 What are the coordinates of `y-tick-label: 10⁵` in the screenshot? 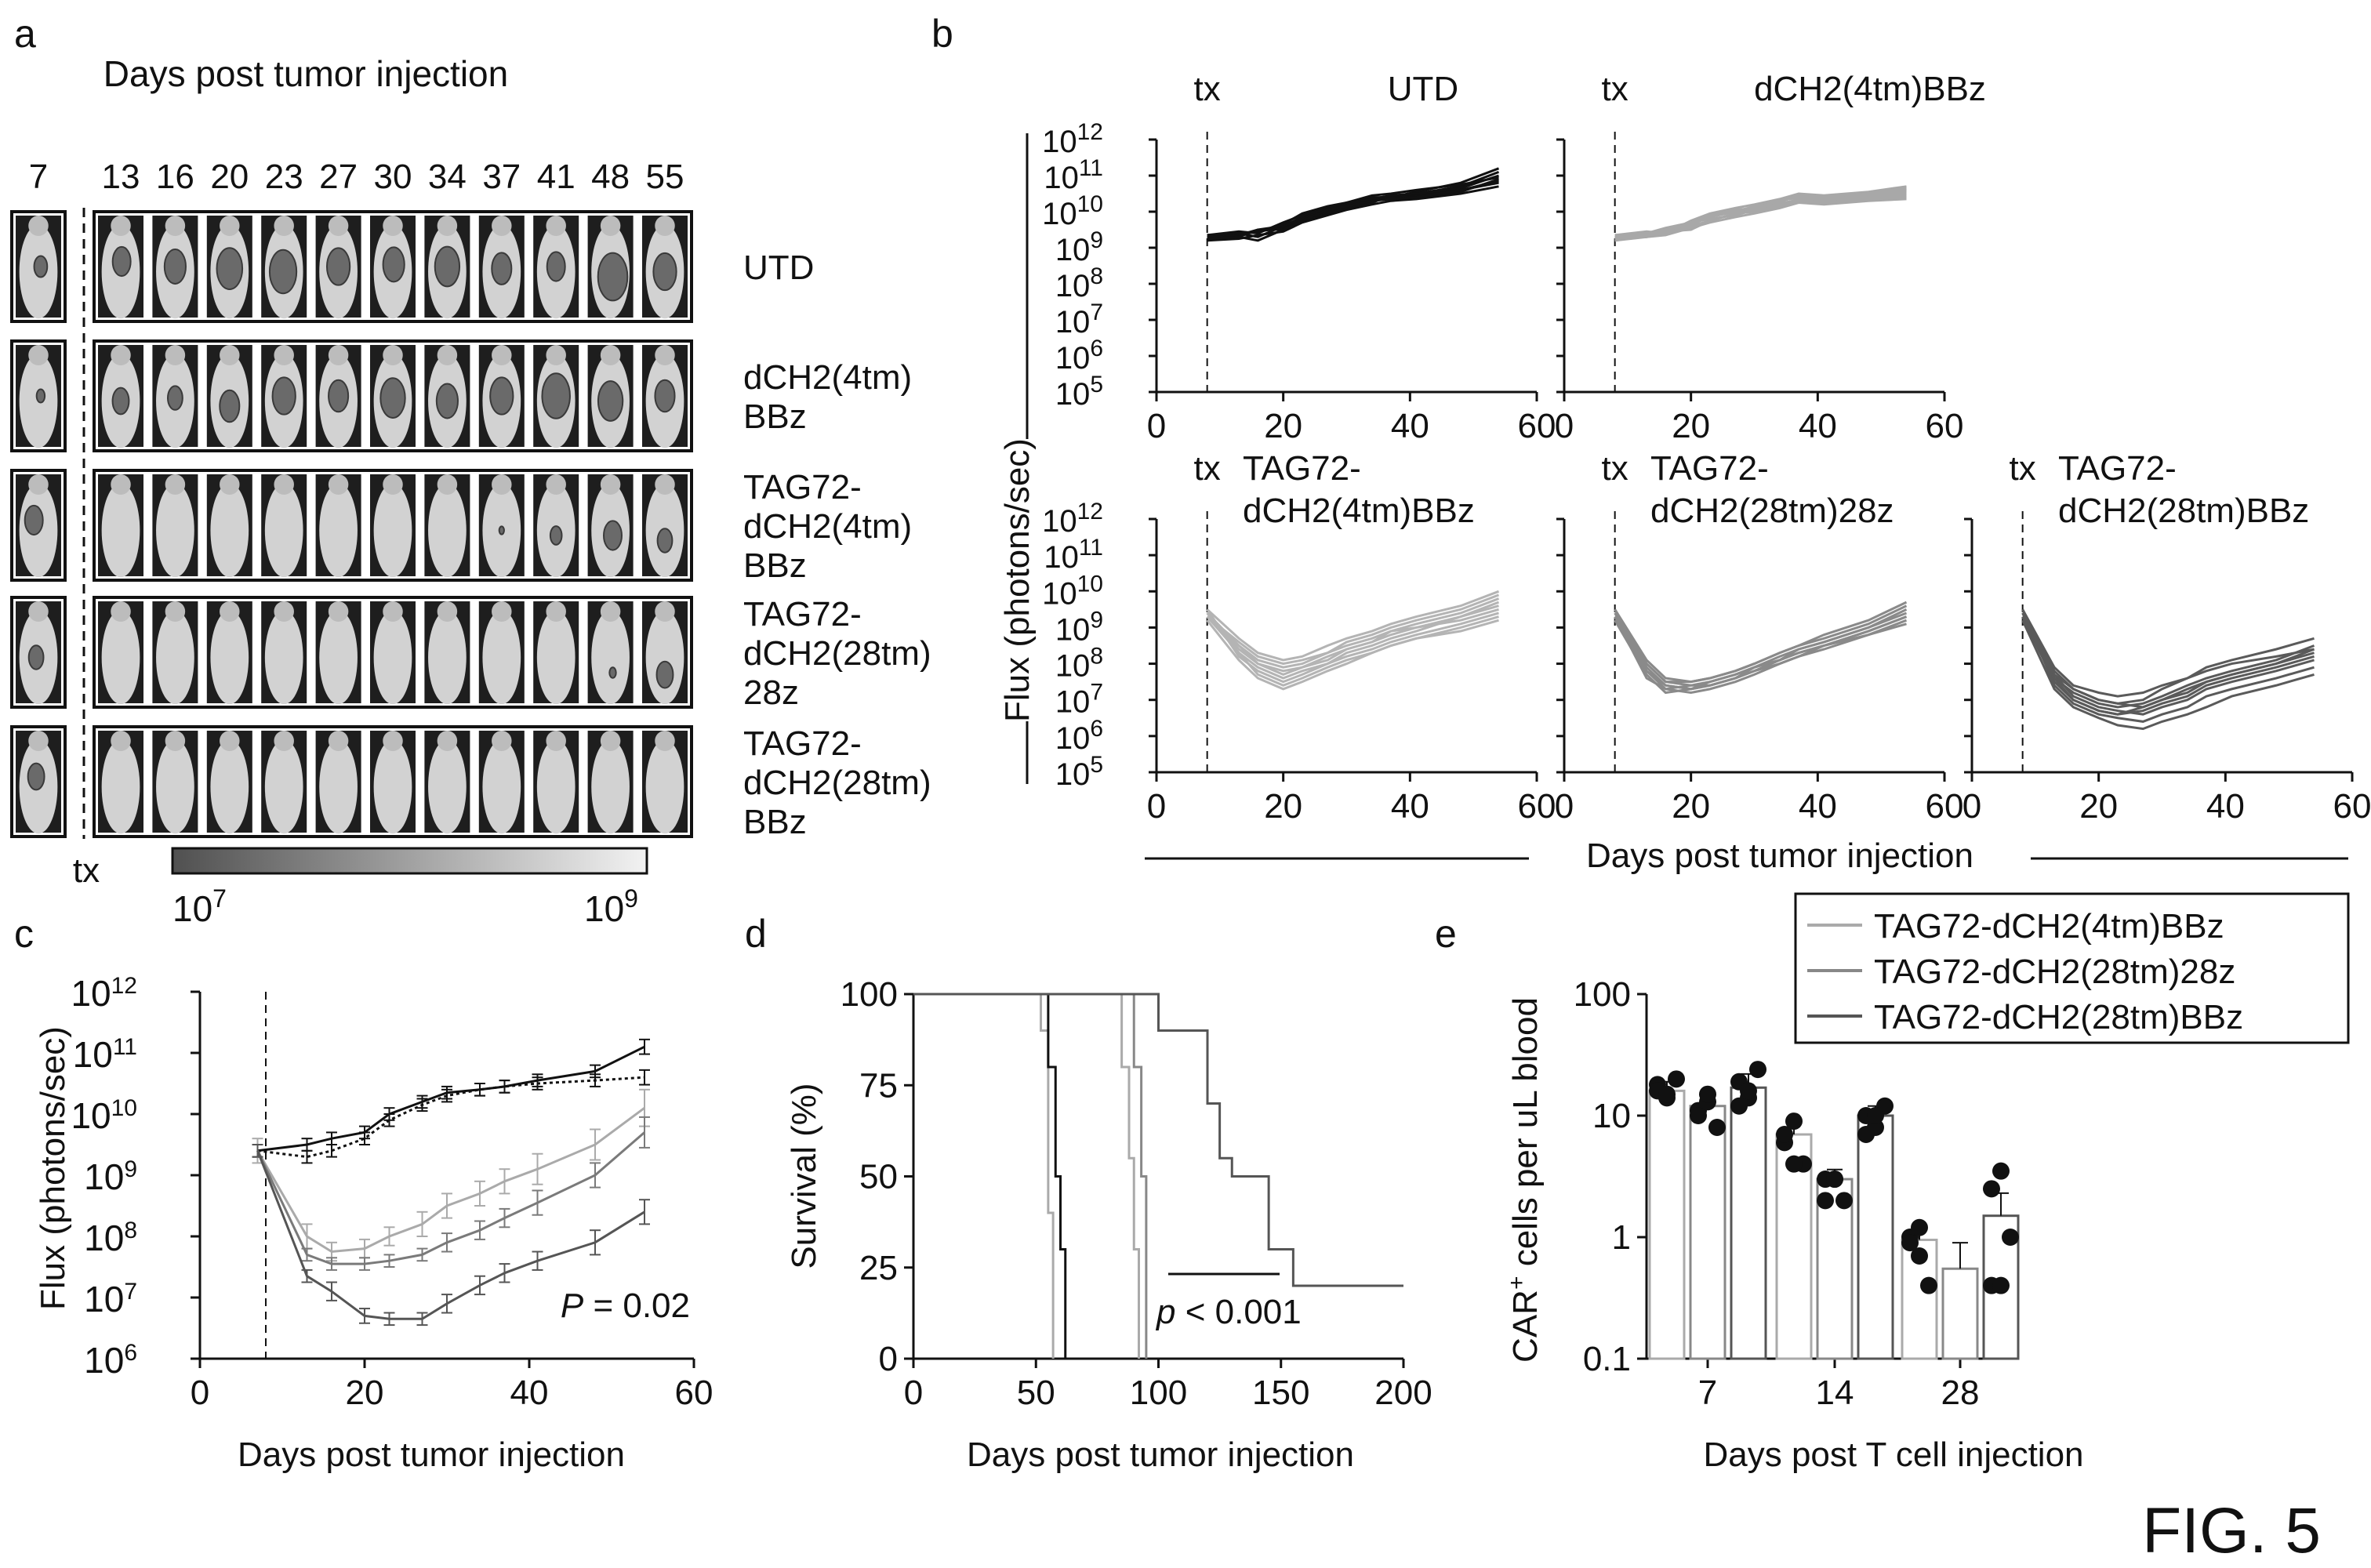 It's located at (1079, 392).